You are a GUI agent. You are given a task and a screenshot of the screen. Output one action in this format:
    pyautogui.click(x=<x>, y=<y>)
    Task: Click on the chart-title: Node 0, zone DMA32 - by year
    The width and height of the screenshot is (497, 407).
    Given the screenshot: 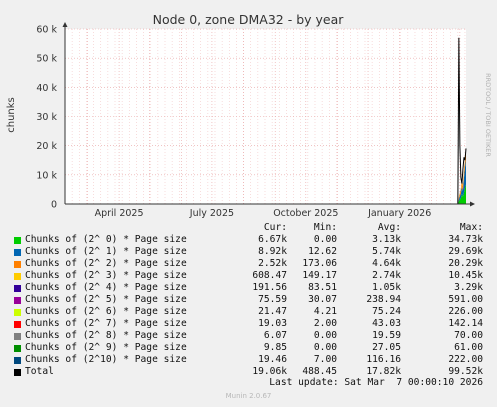 What is the action you would take?
    pyautogui.click(x=249, y=19)
    